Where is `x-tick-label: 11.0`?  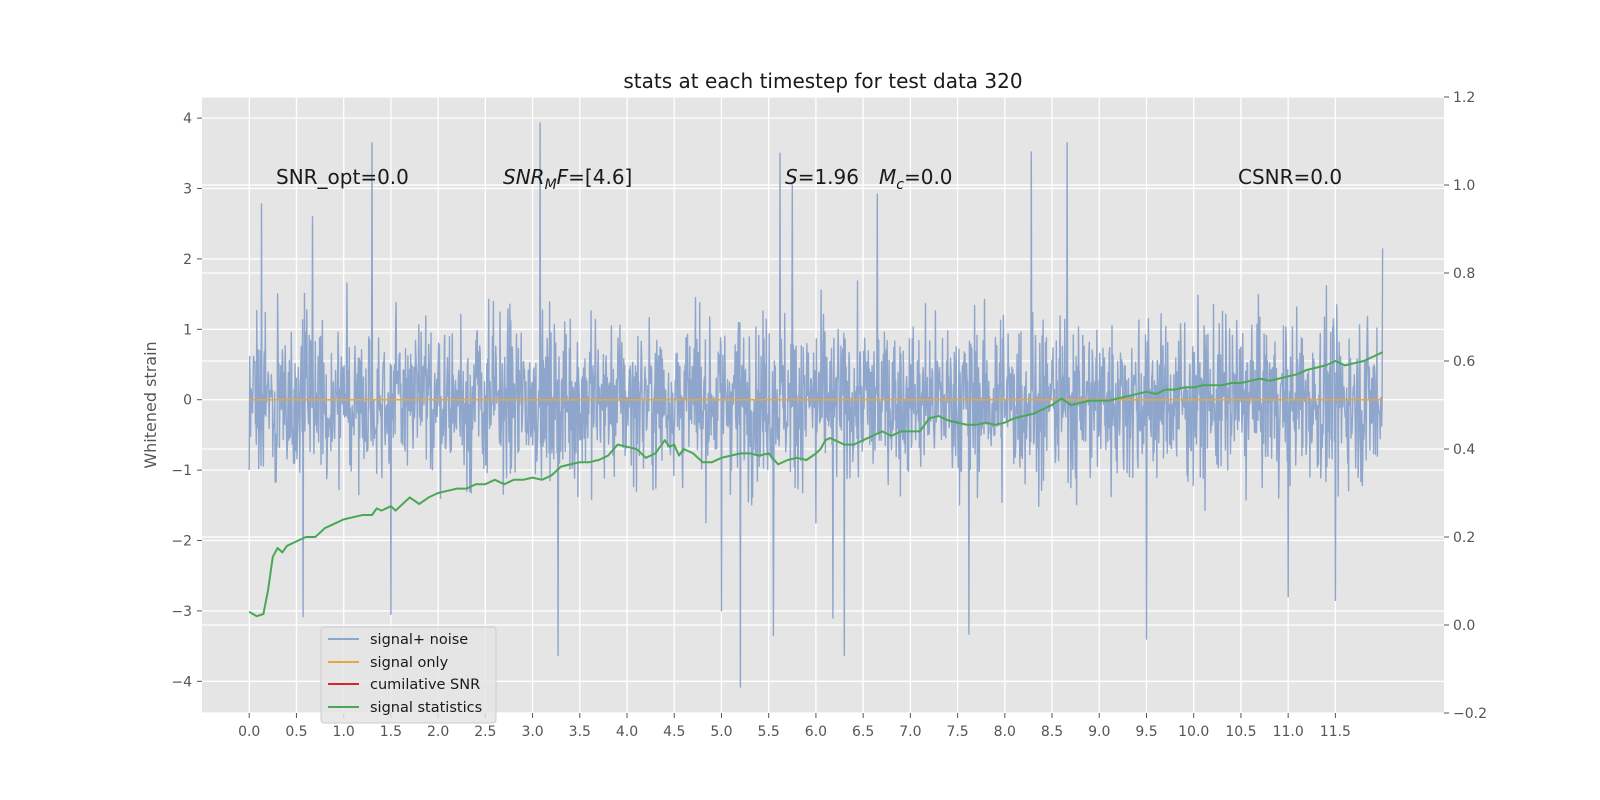 x-tick-label: 11.0 is located at coordinates (1288, 732).